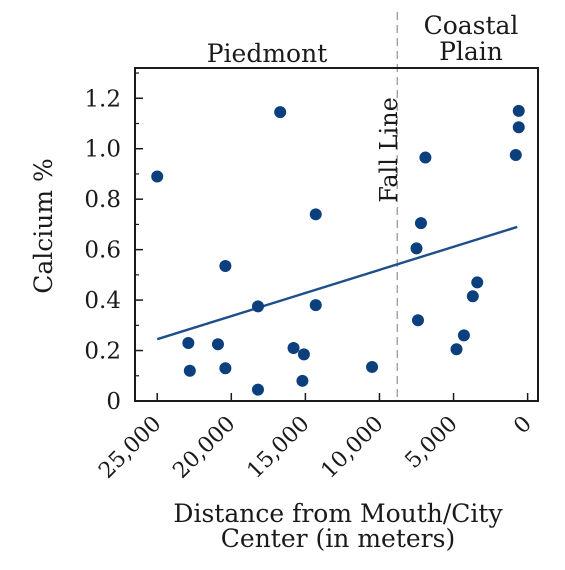 This screenshot has height=570, width=565. What do you see at coordinates (102, 251) in the screenshot?
I see `y-tick-label: 0.6` at bounding box center [102, 251].